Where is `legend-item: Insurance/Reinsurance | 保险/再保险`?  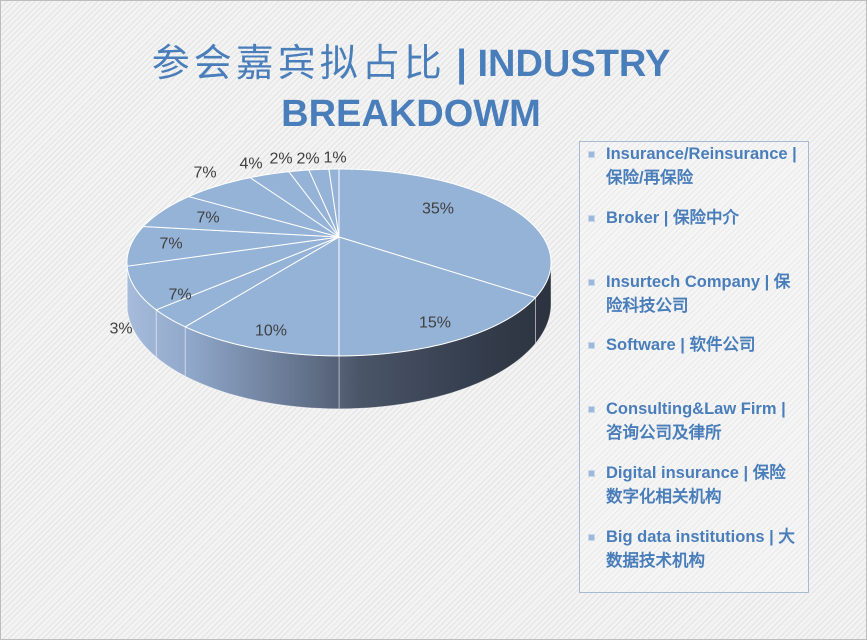 legend-item: Insurance/Reinsurance | 保险/再保险 is located at coordinates (696, 172).